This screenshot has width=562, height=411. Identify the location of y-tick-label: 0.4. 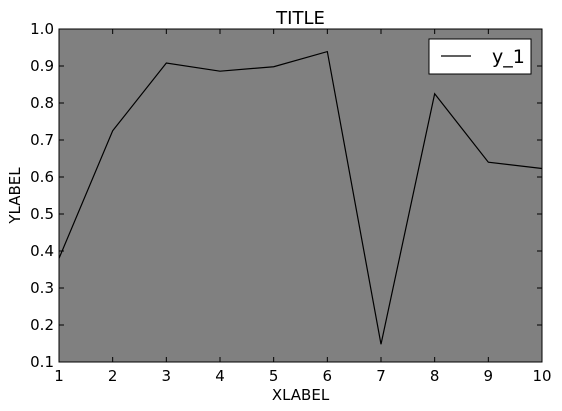
(42, 251).